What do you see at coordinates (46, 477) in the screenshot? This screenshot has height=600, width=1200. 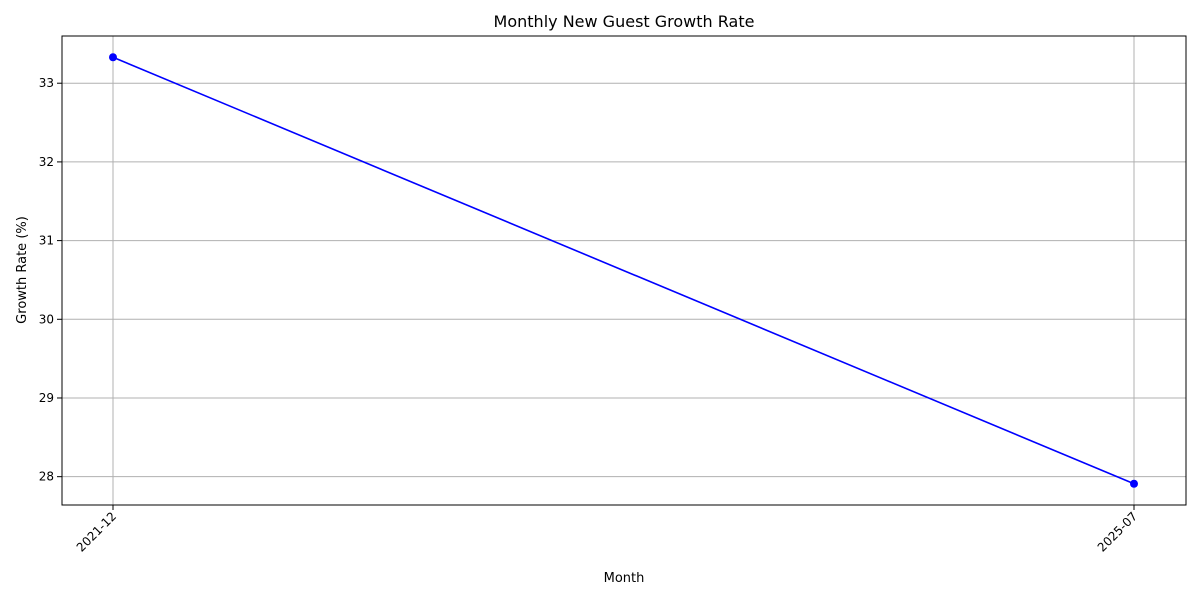 I see `y-tick-label: 28` at bounding box center [46, 477].